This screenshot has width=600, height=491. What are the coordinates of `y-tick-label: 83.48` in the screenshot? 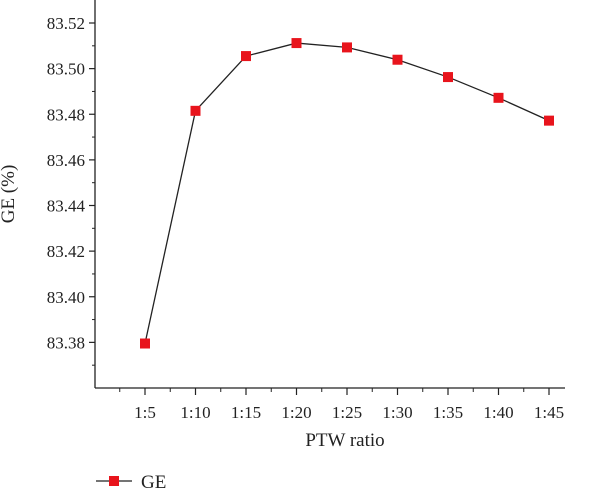 It's located at (66, 114).